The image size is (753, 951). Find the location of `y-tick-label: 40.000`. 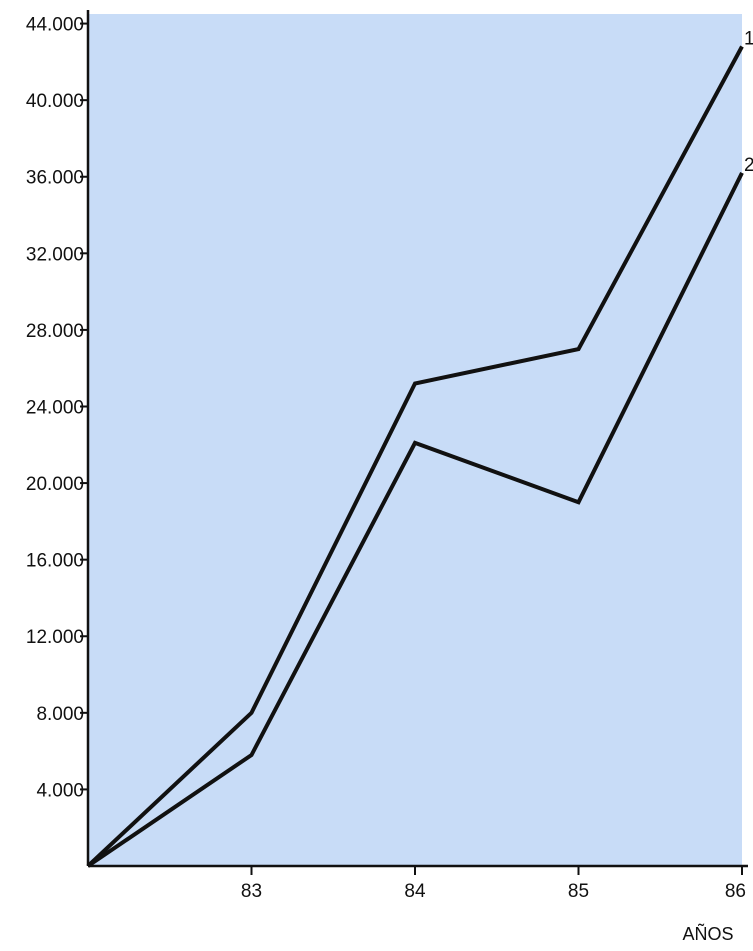

y-tick-label: 40.000 is located at coordinates (55, 101).